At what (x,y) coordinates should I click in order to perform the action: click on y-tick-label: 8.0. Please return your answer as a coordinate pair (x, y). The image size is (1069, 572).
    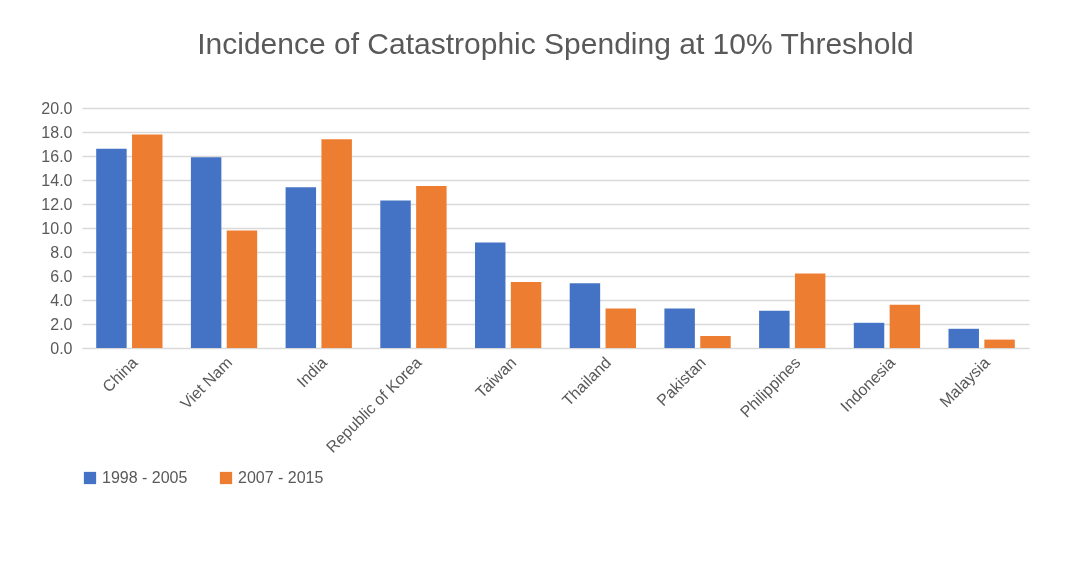
    Looking at the image, I should click on (61, 252).